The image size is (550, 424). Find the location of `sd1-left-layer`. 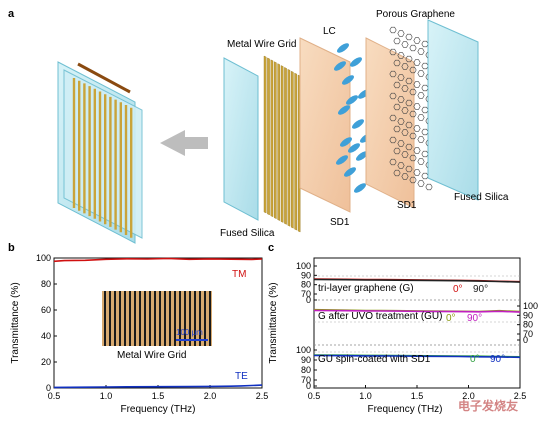

sd1-left-layer is located at coordinates (325, 125).